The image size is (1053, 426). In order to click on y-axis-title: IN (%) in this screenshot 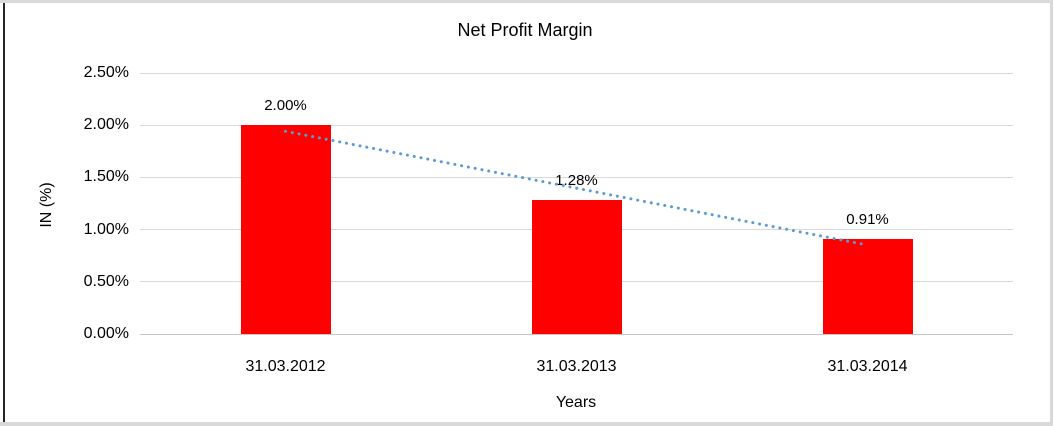, I will do `click(46, 205)`.